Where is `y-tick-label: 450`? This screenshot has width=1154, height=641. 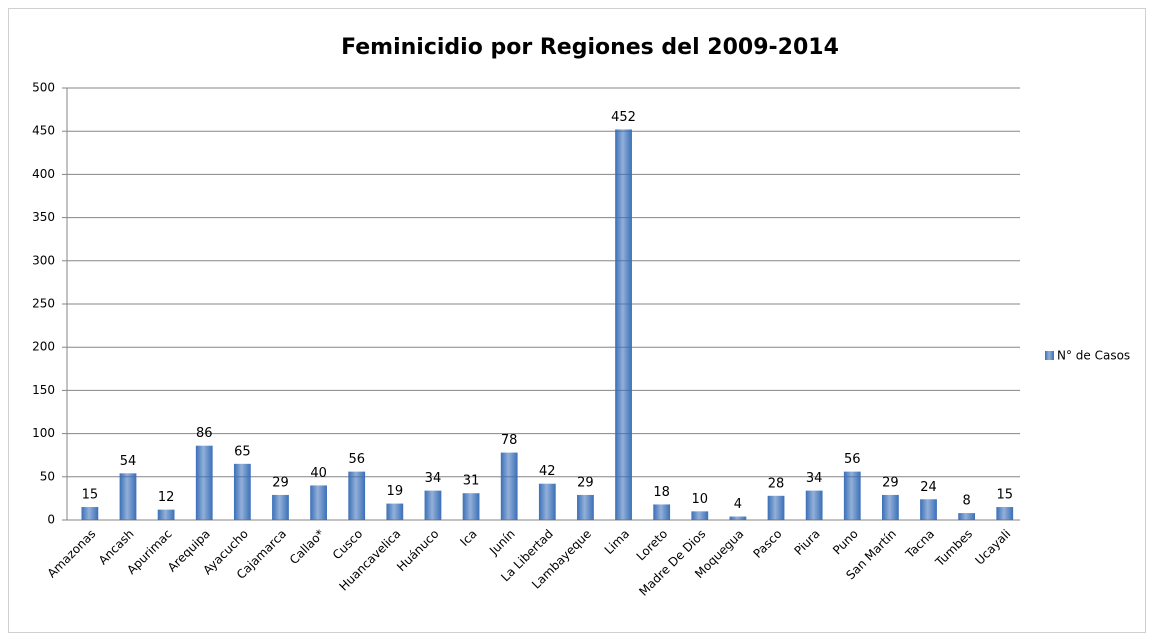
y-tick-label: 450 is located at coordinates (43, 131).